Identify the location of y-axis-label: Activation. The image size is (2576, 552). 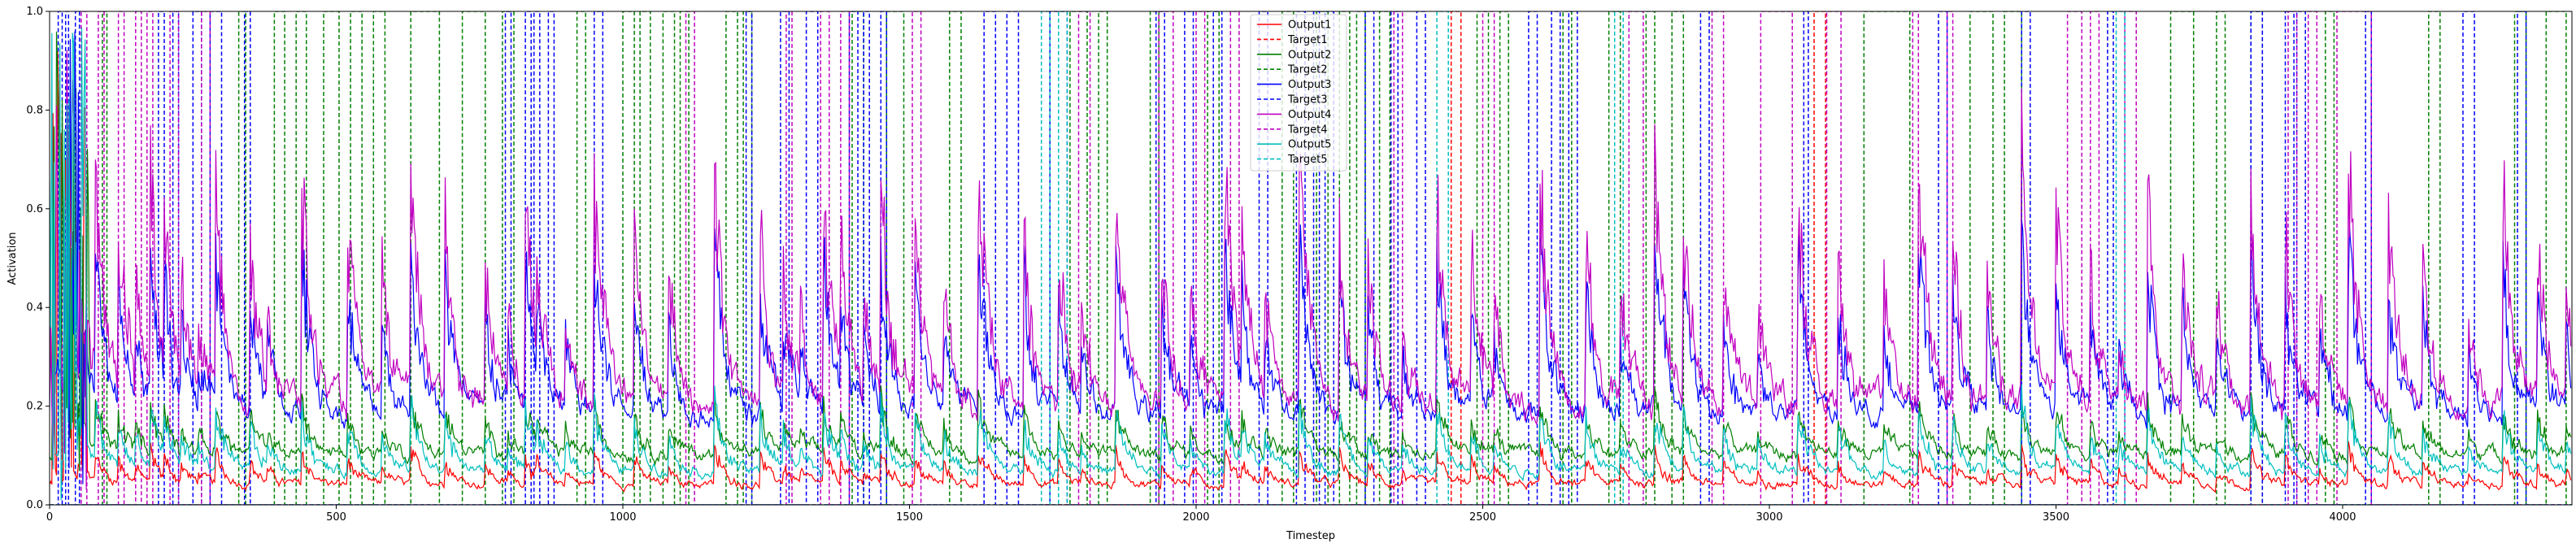
(13, 258).